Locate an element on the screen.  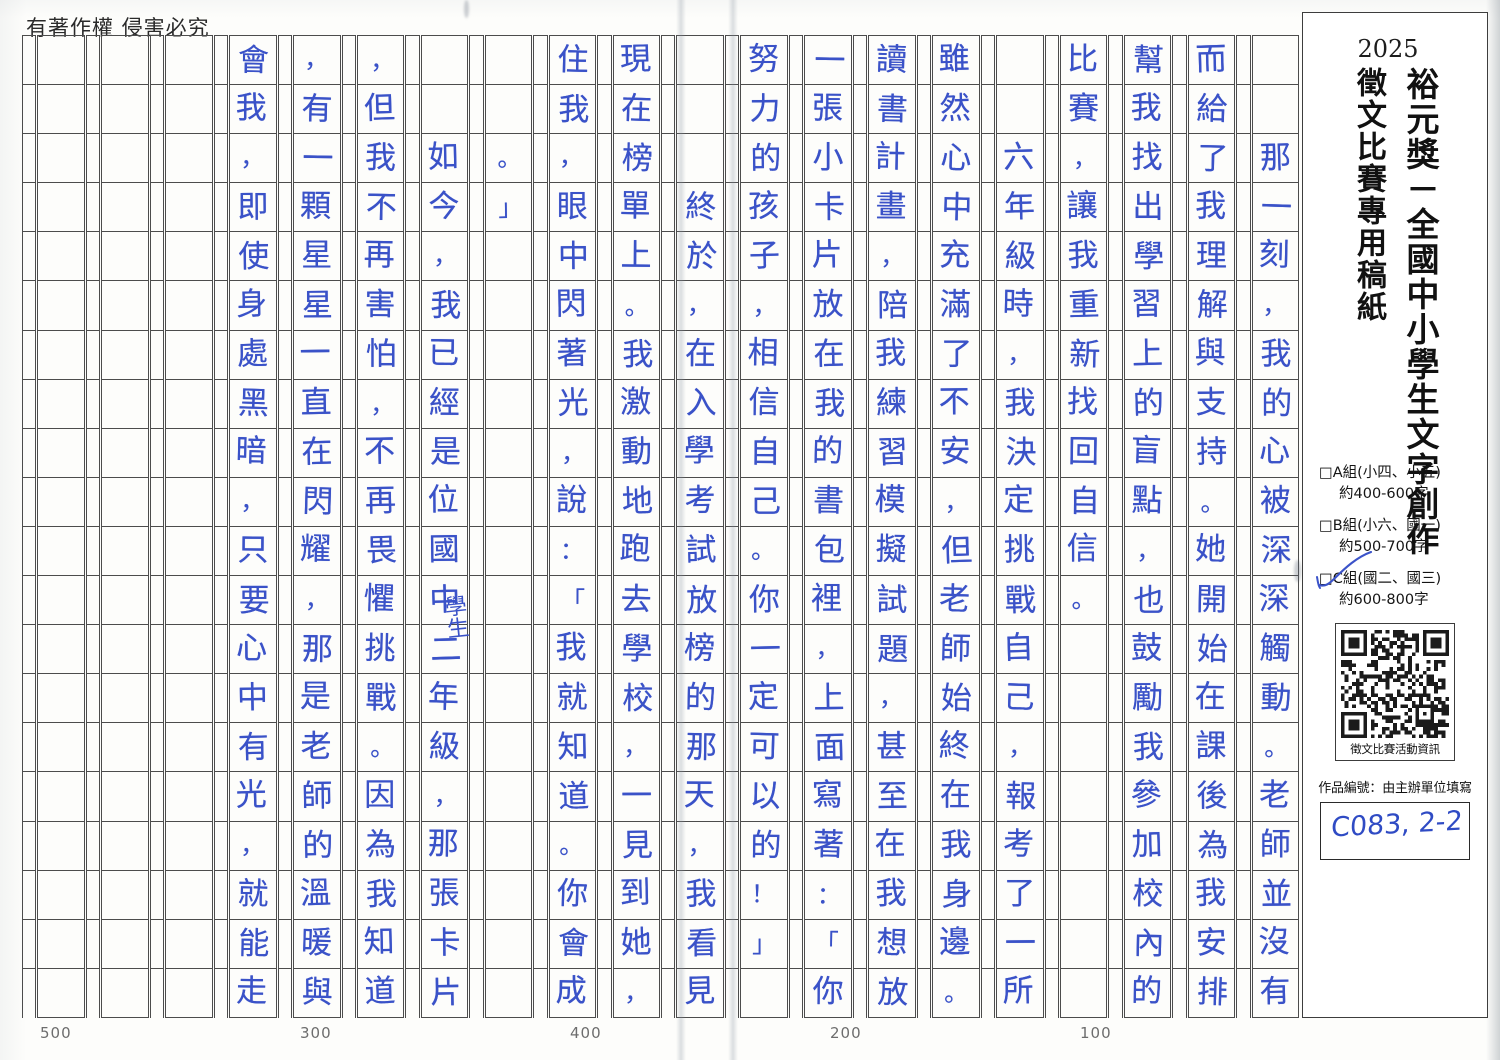
grid-cell: 解 is located at coordinates (1211, 305).